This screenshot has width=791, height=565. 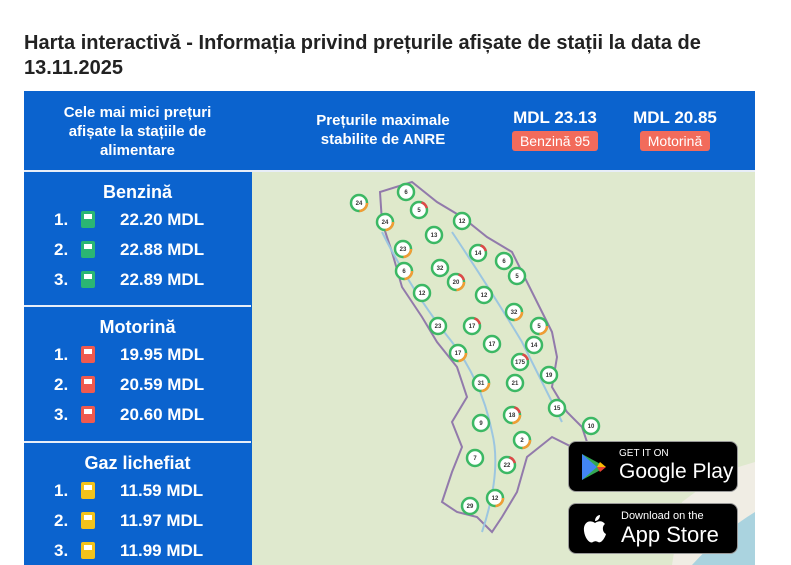 I want to click on cluster-marker: 18, so click(x=512, y=415).